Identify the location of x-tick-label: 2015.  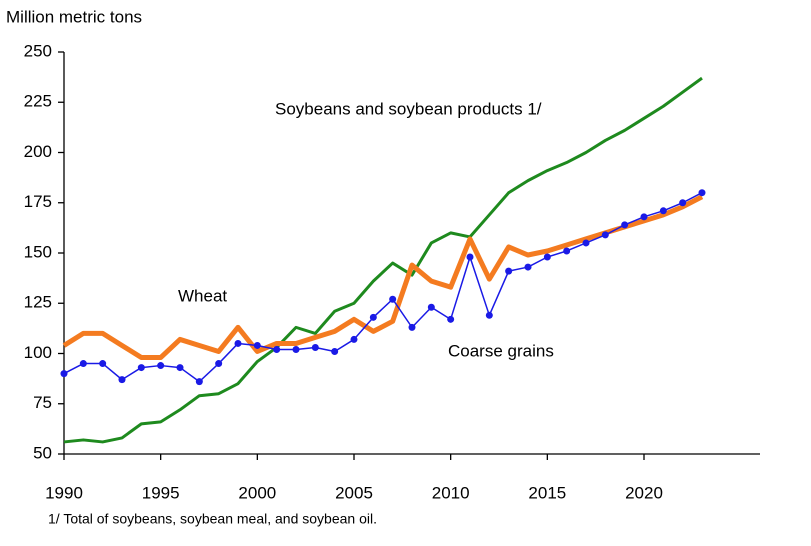
(547, 492).